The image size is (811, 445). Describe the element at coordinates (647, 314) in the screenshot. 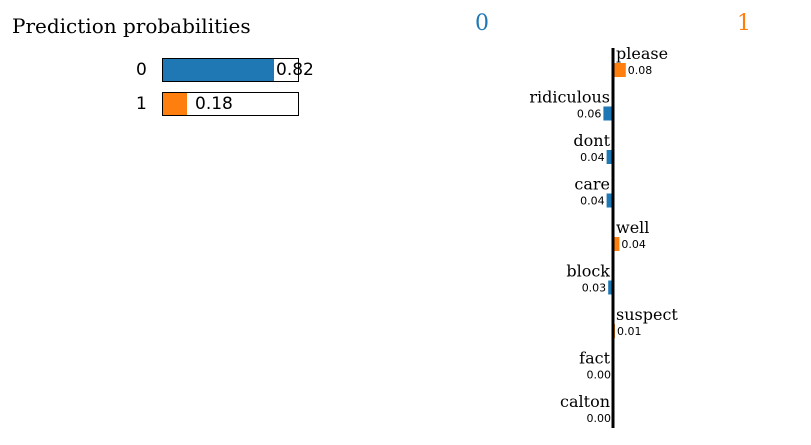

I see `feature-label: suspect` at that location.